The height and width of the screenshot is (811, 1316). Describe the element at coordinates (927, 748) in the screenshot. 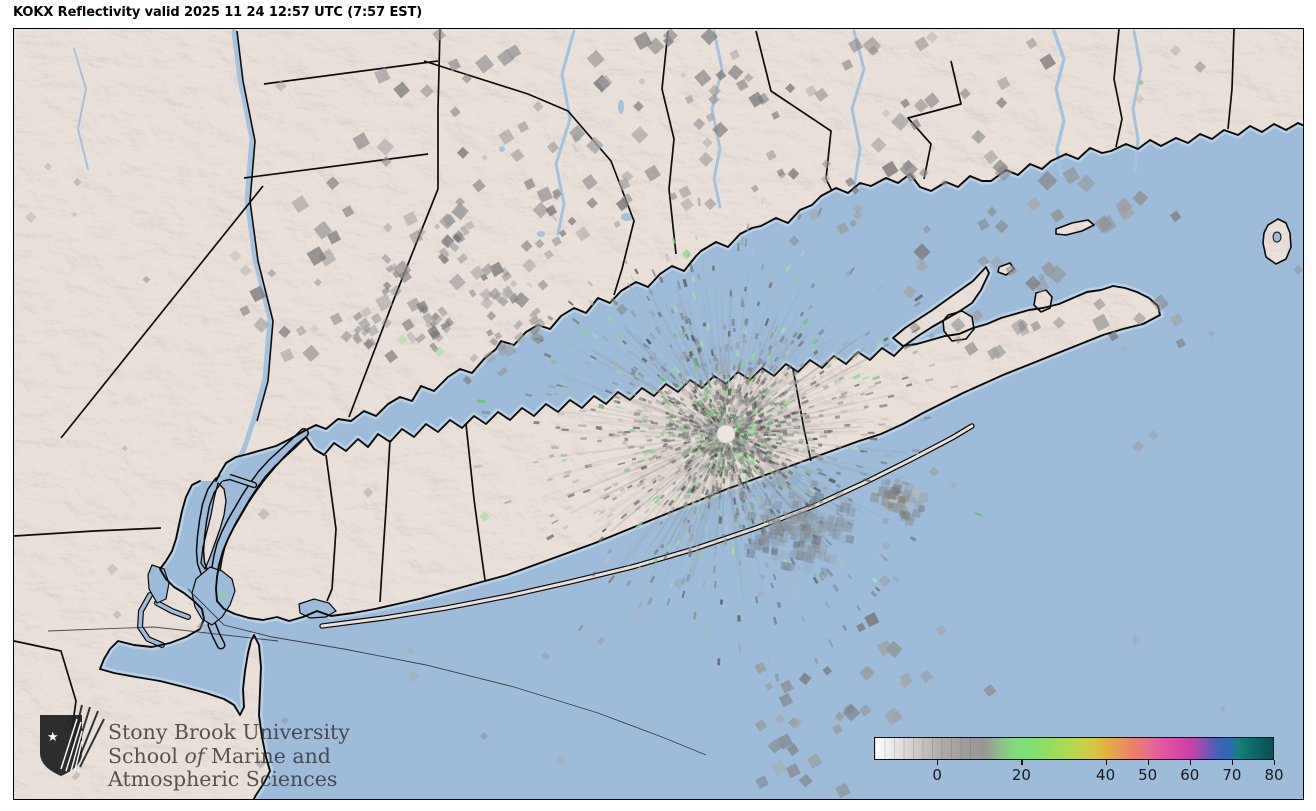

I see `colorbar-gray-steps` at that location.